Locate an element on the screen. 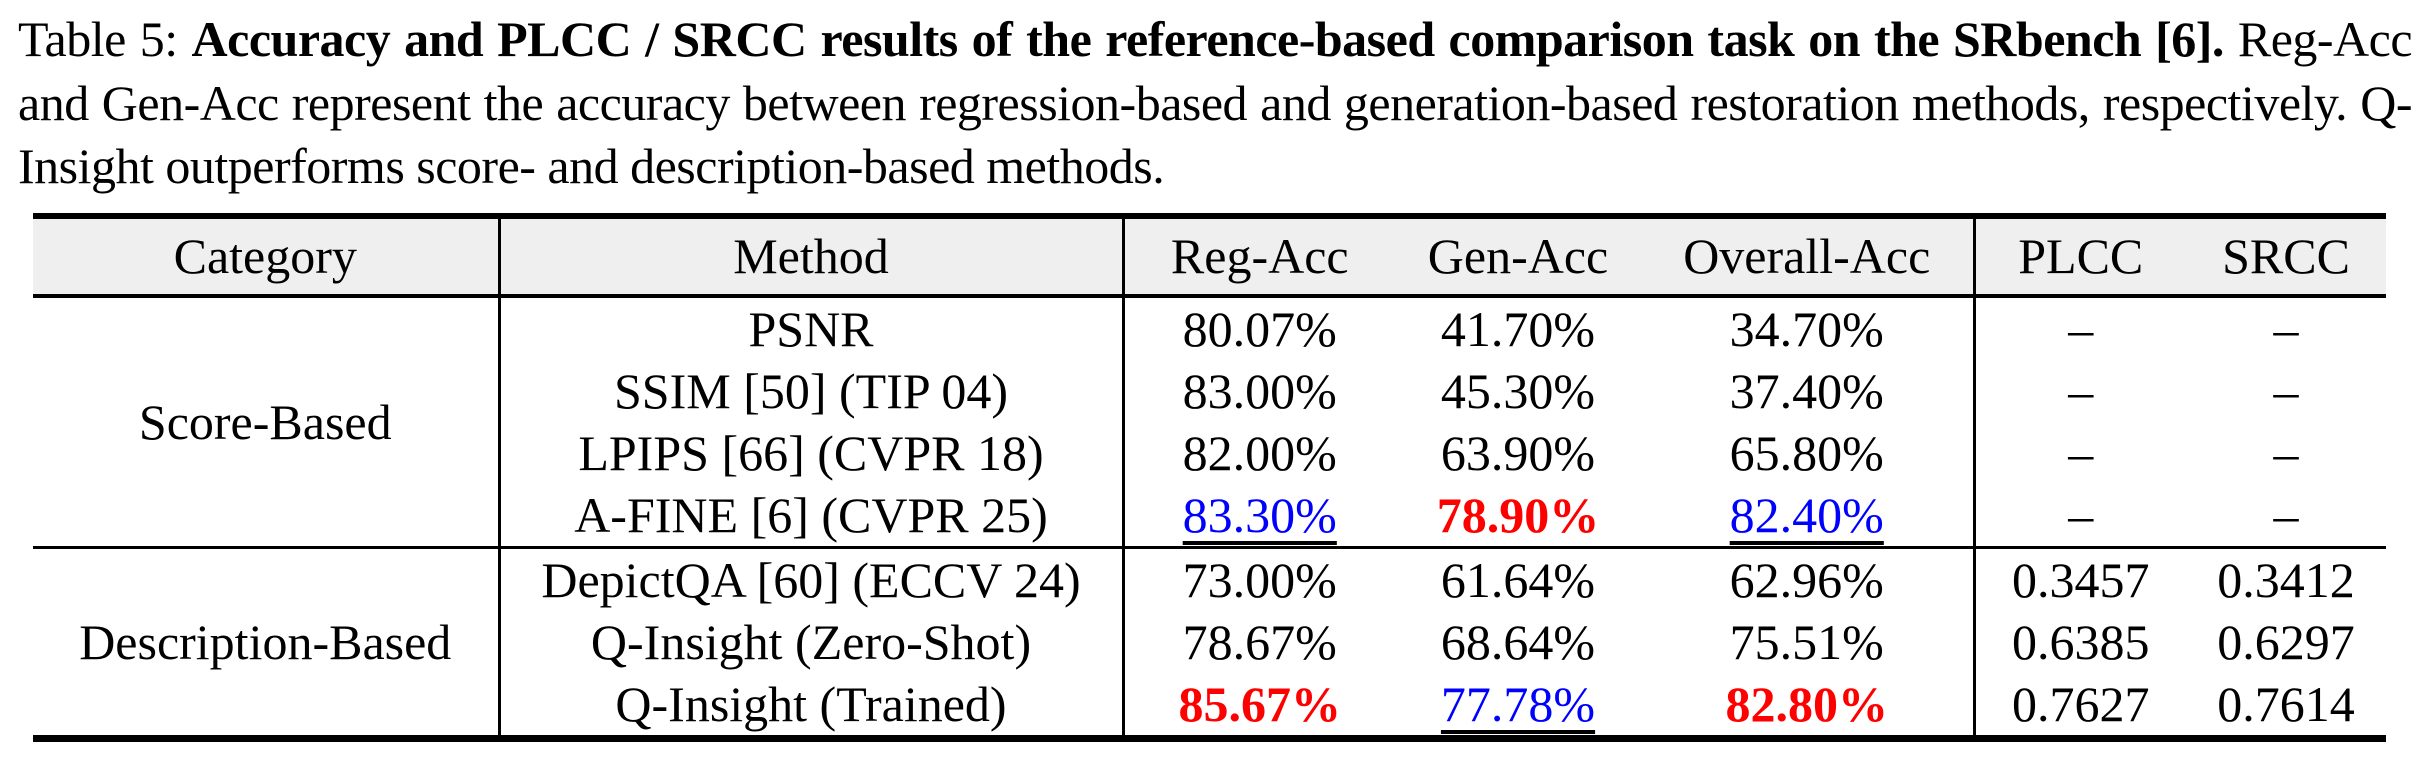 This screenshot has width=2426, height=776. value: 82.80% is located at coordinates (1807, 703).